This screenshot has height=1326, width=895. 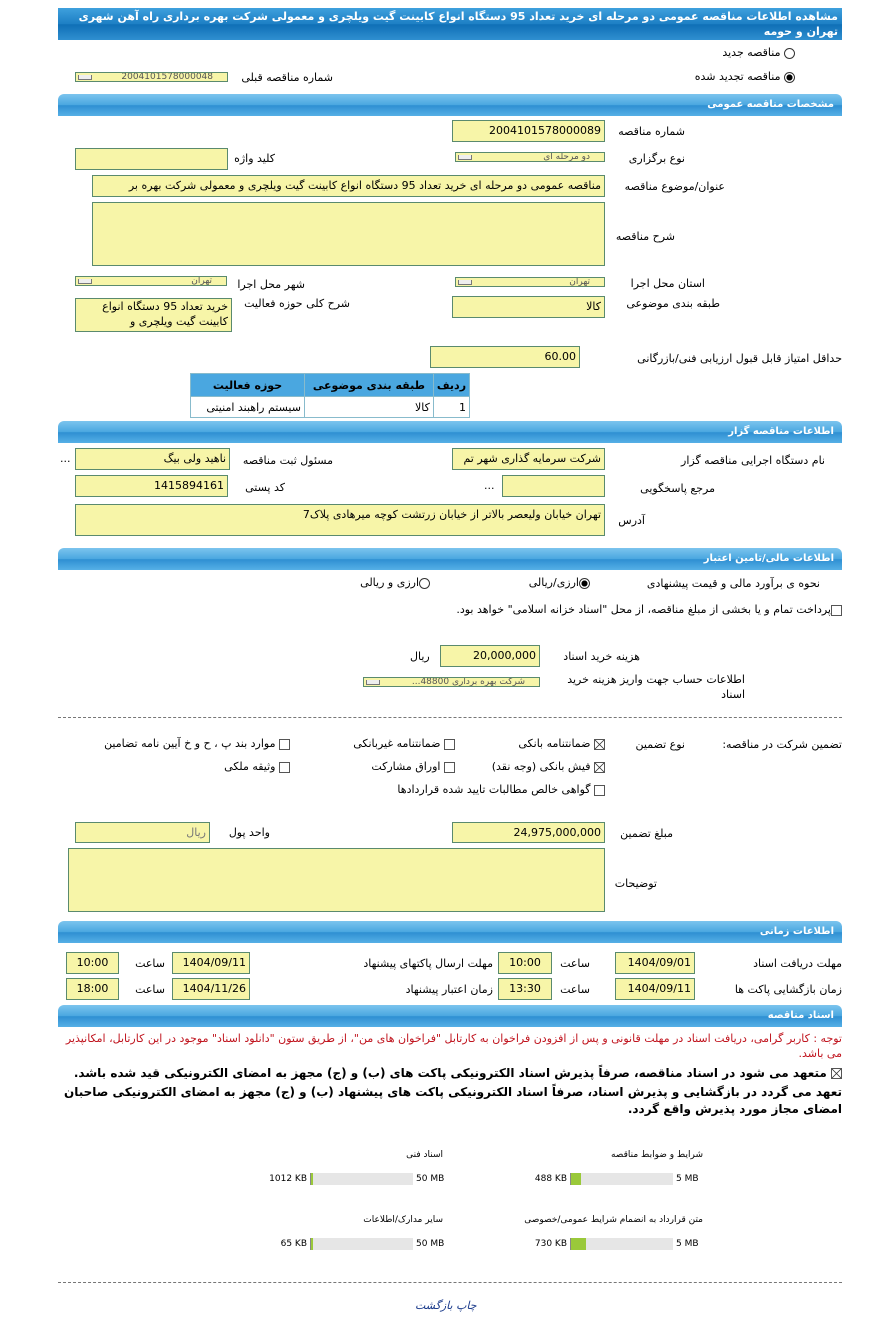 I want to click on holding-type-label: نوع برگزاری, so click(x=656, y=158).